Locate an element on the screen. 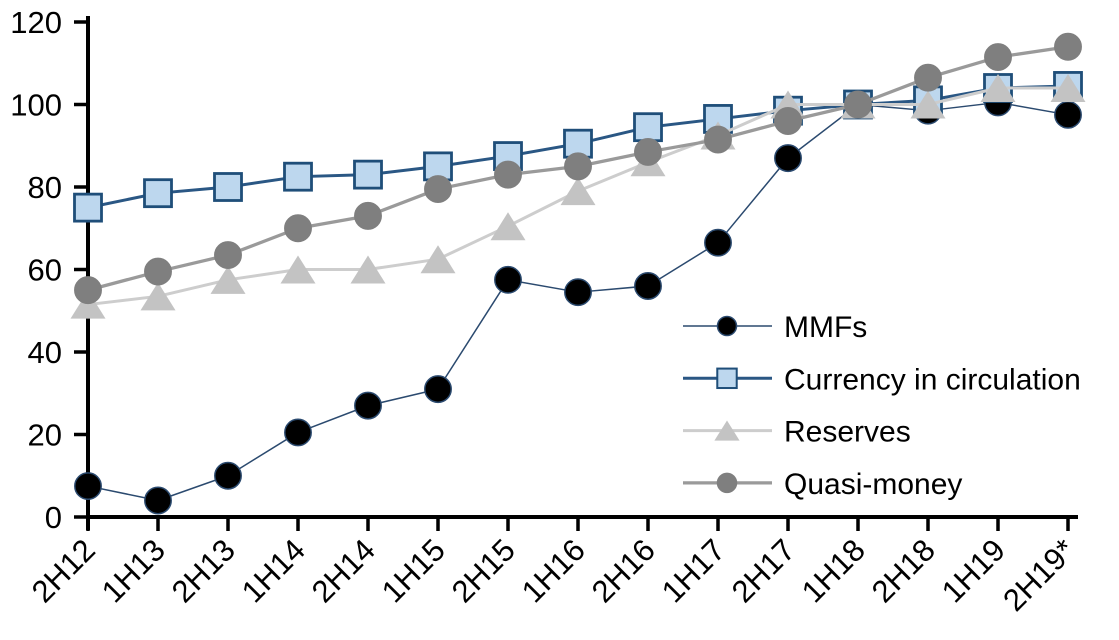 This screenshot has width=1119, height=640. data-point-mmfs-2h19 is located at coordinates (1068, 114).